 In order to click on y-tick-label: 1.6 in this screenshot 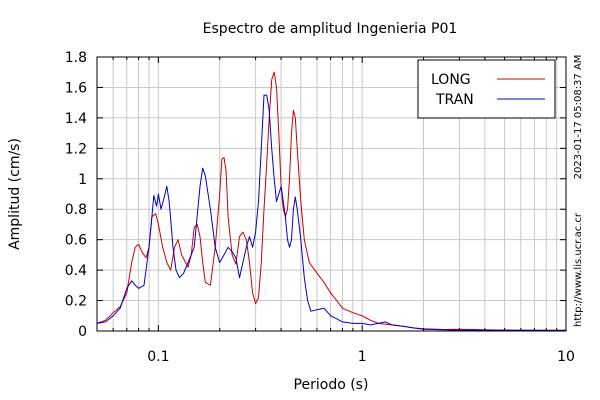, I will do `click(76, 88)`.